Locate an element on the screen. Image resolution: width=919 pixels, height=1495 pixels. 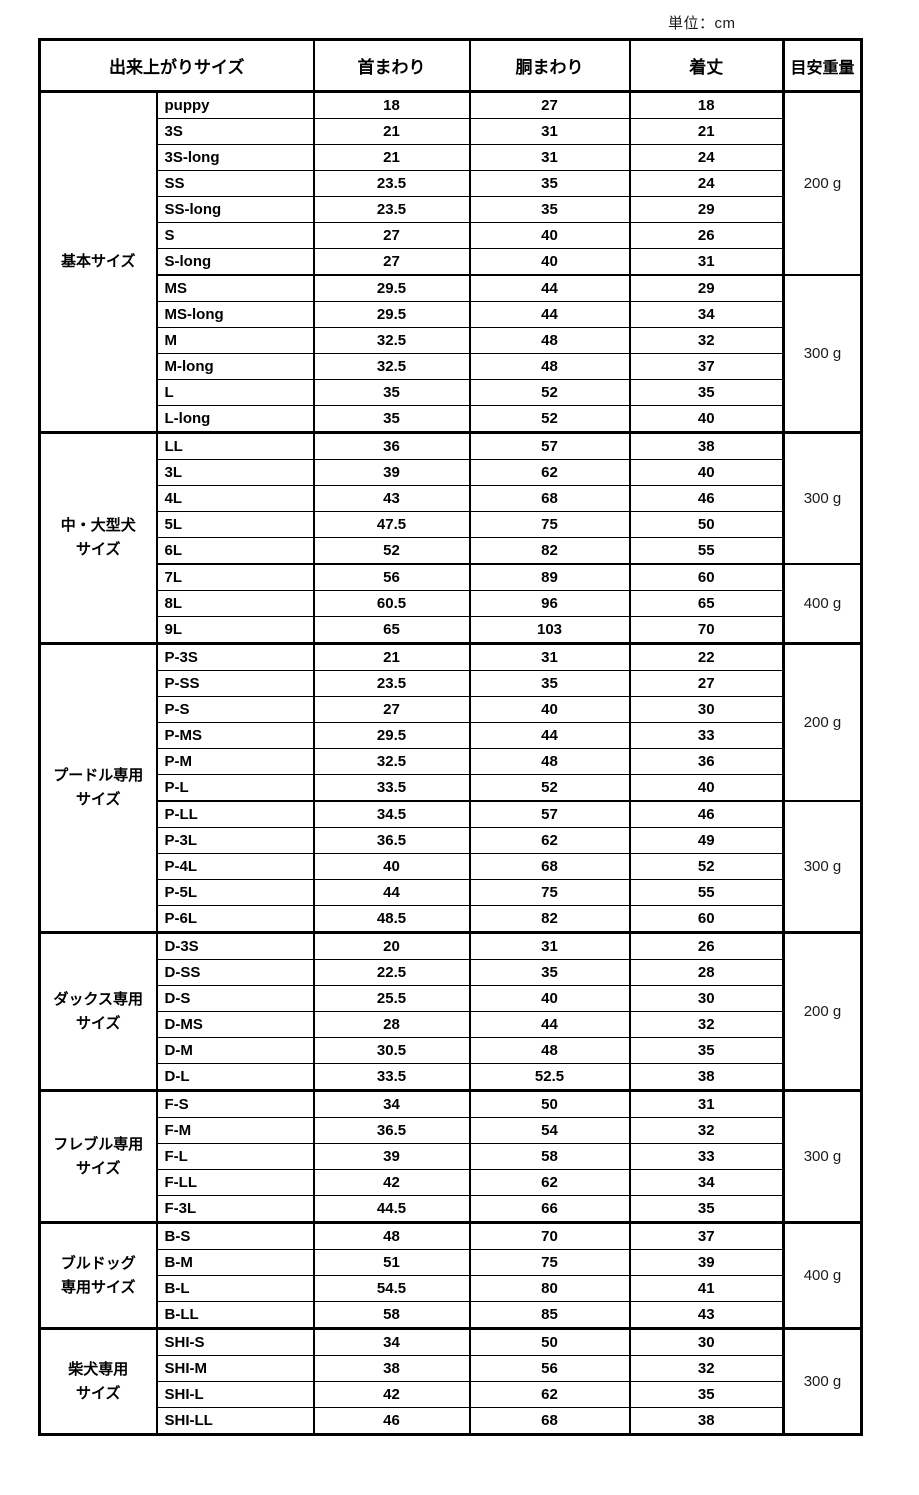
category-cell: ダックス専用 サイズ is located at coordinates (98, 1011).